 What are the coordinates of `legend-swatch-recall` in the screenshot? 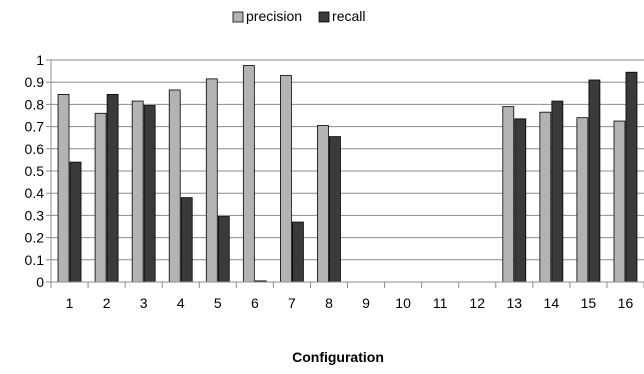 It's located at (324, 17).